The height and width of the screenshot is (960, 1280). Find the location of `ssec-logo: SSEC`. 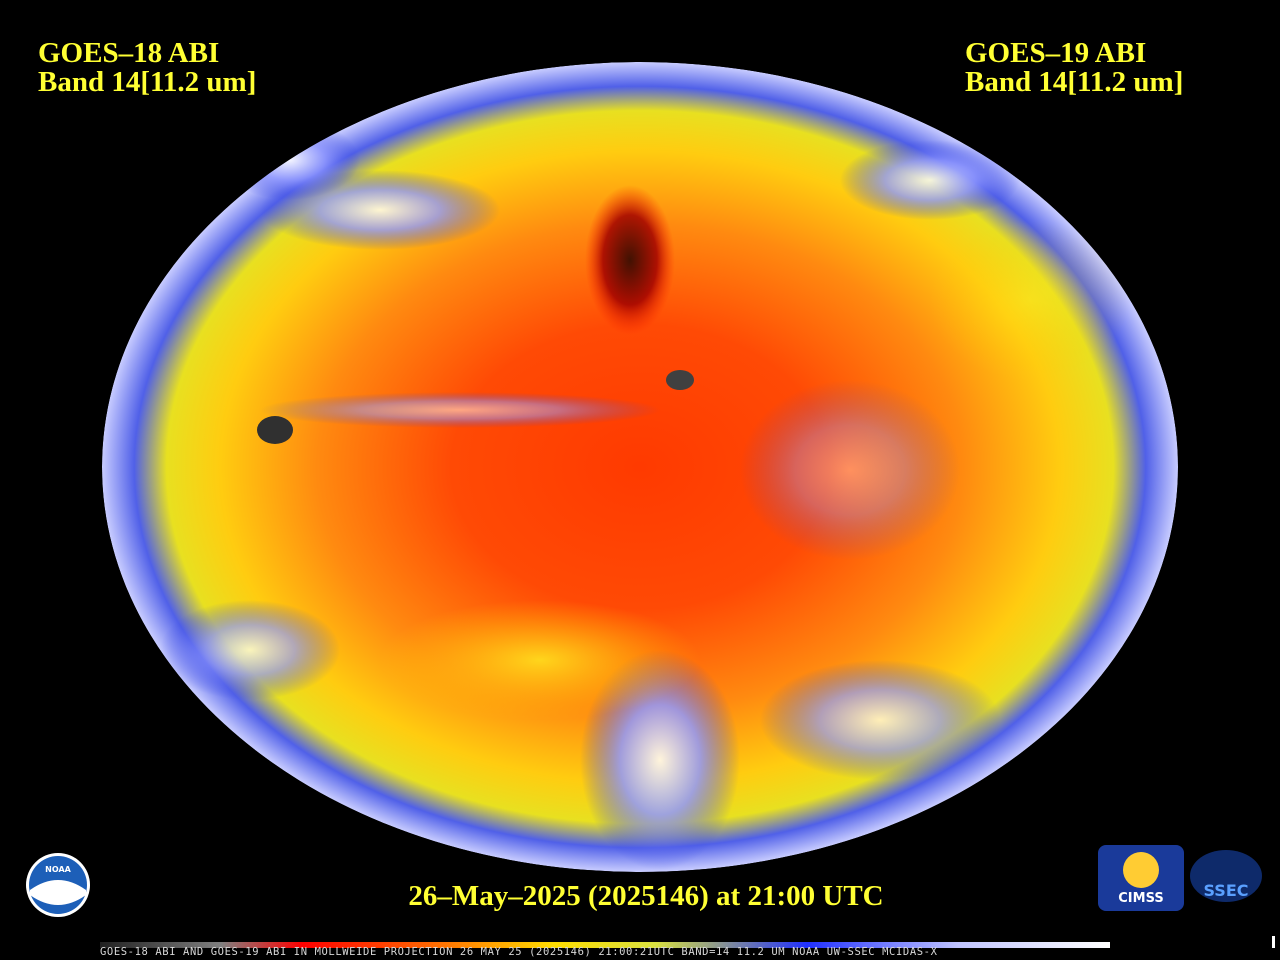

ssec-logo: SSEC is located at coordinates (1226, 876).